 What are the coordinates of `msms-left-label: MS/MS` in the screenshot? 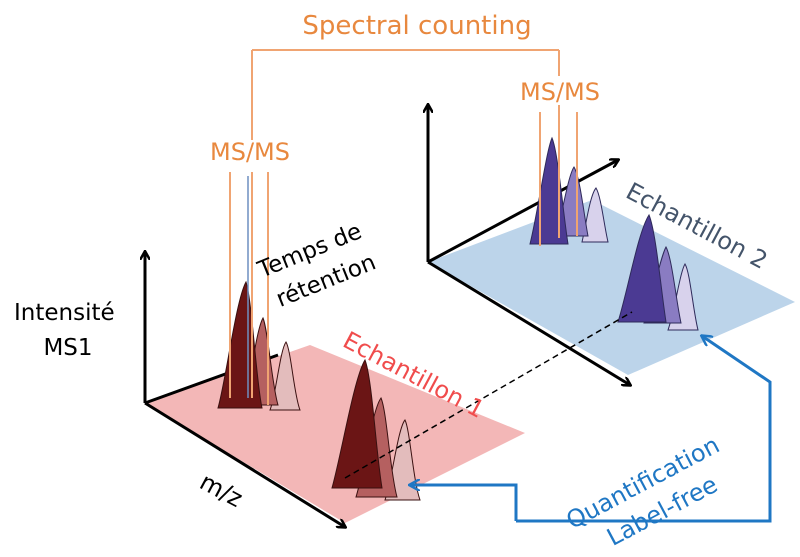 It's located at (250, 152).